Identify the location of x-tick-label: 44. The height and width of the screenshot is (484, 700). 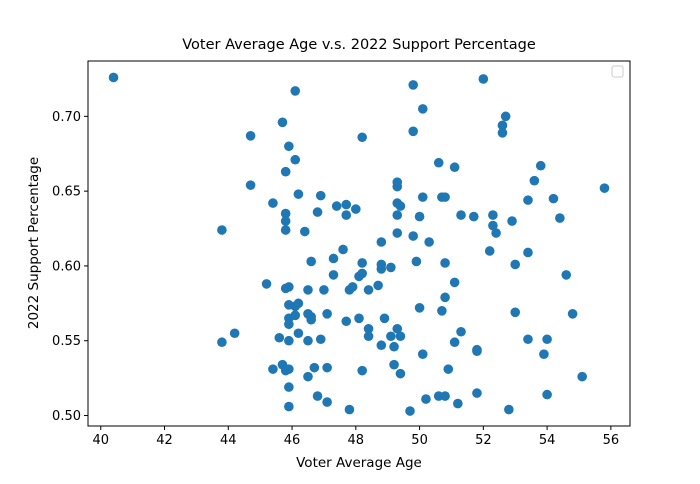
(228, 440).